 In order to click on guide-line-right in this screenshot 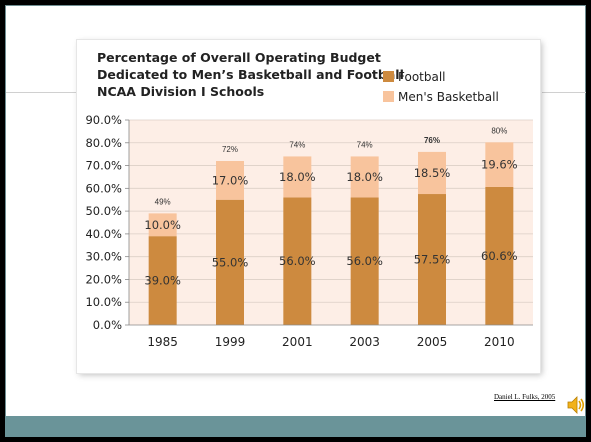, I will do `click(564, 92)`.